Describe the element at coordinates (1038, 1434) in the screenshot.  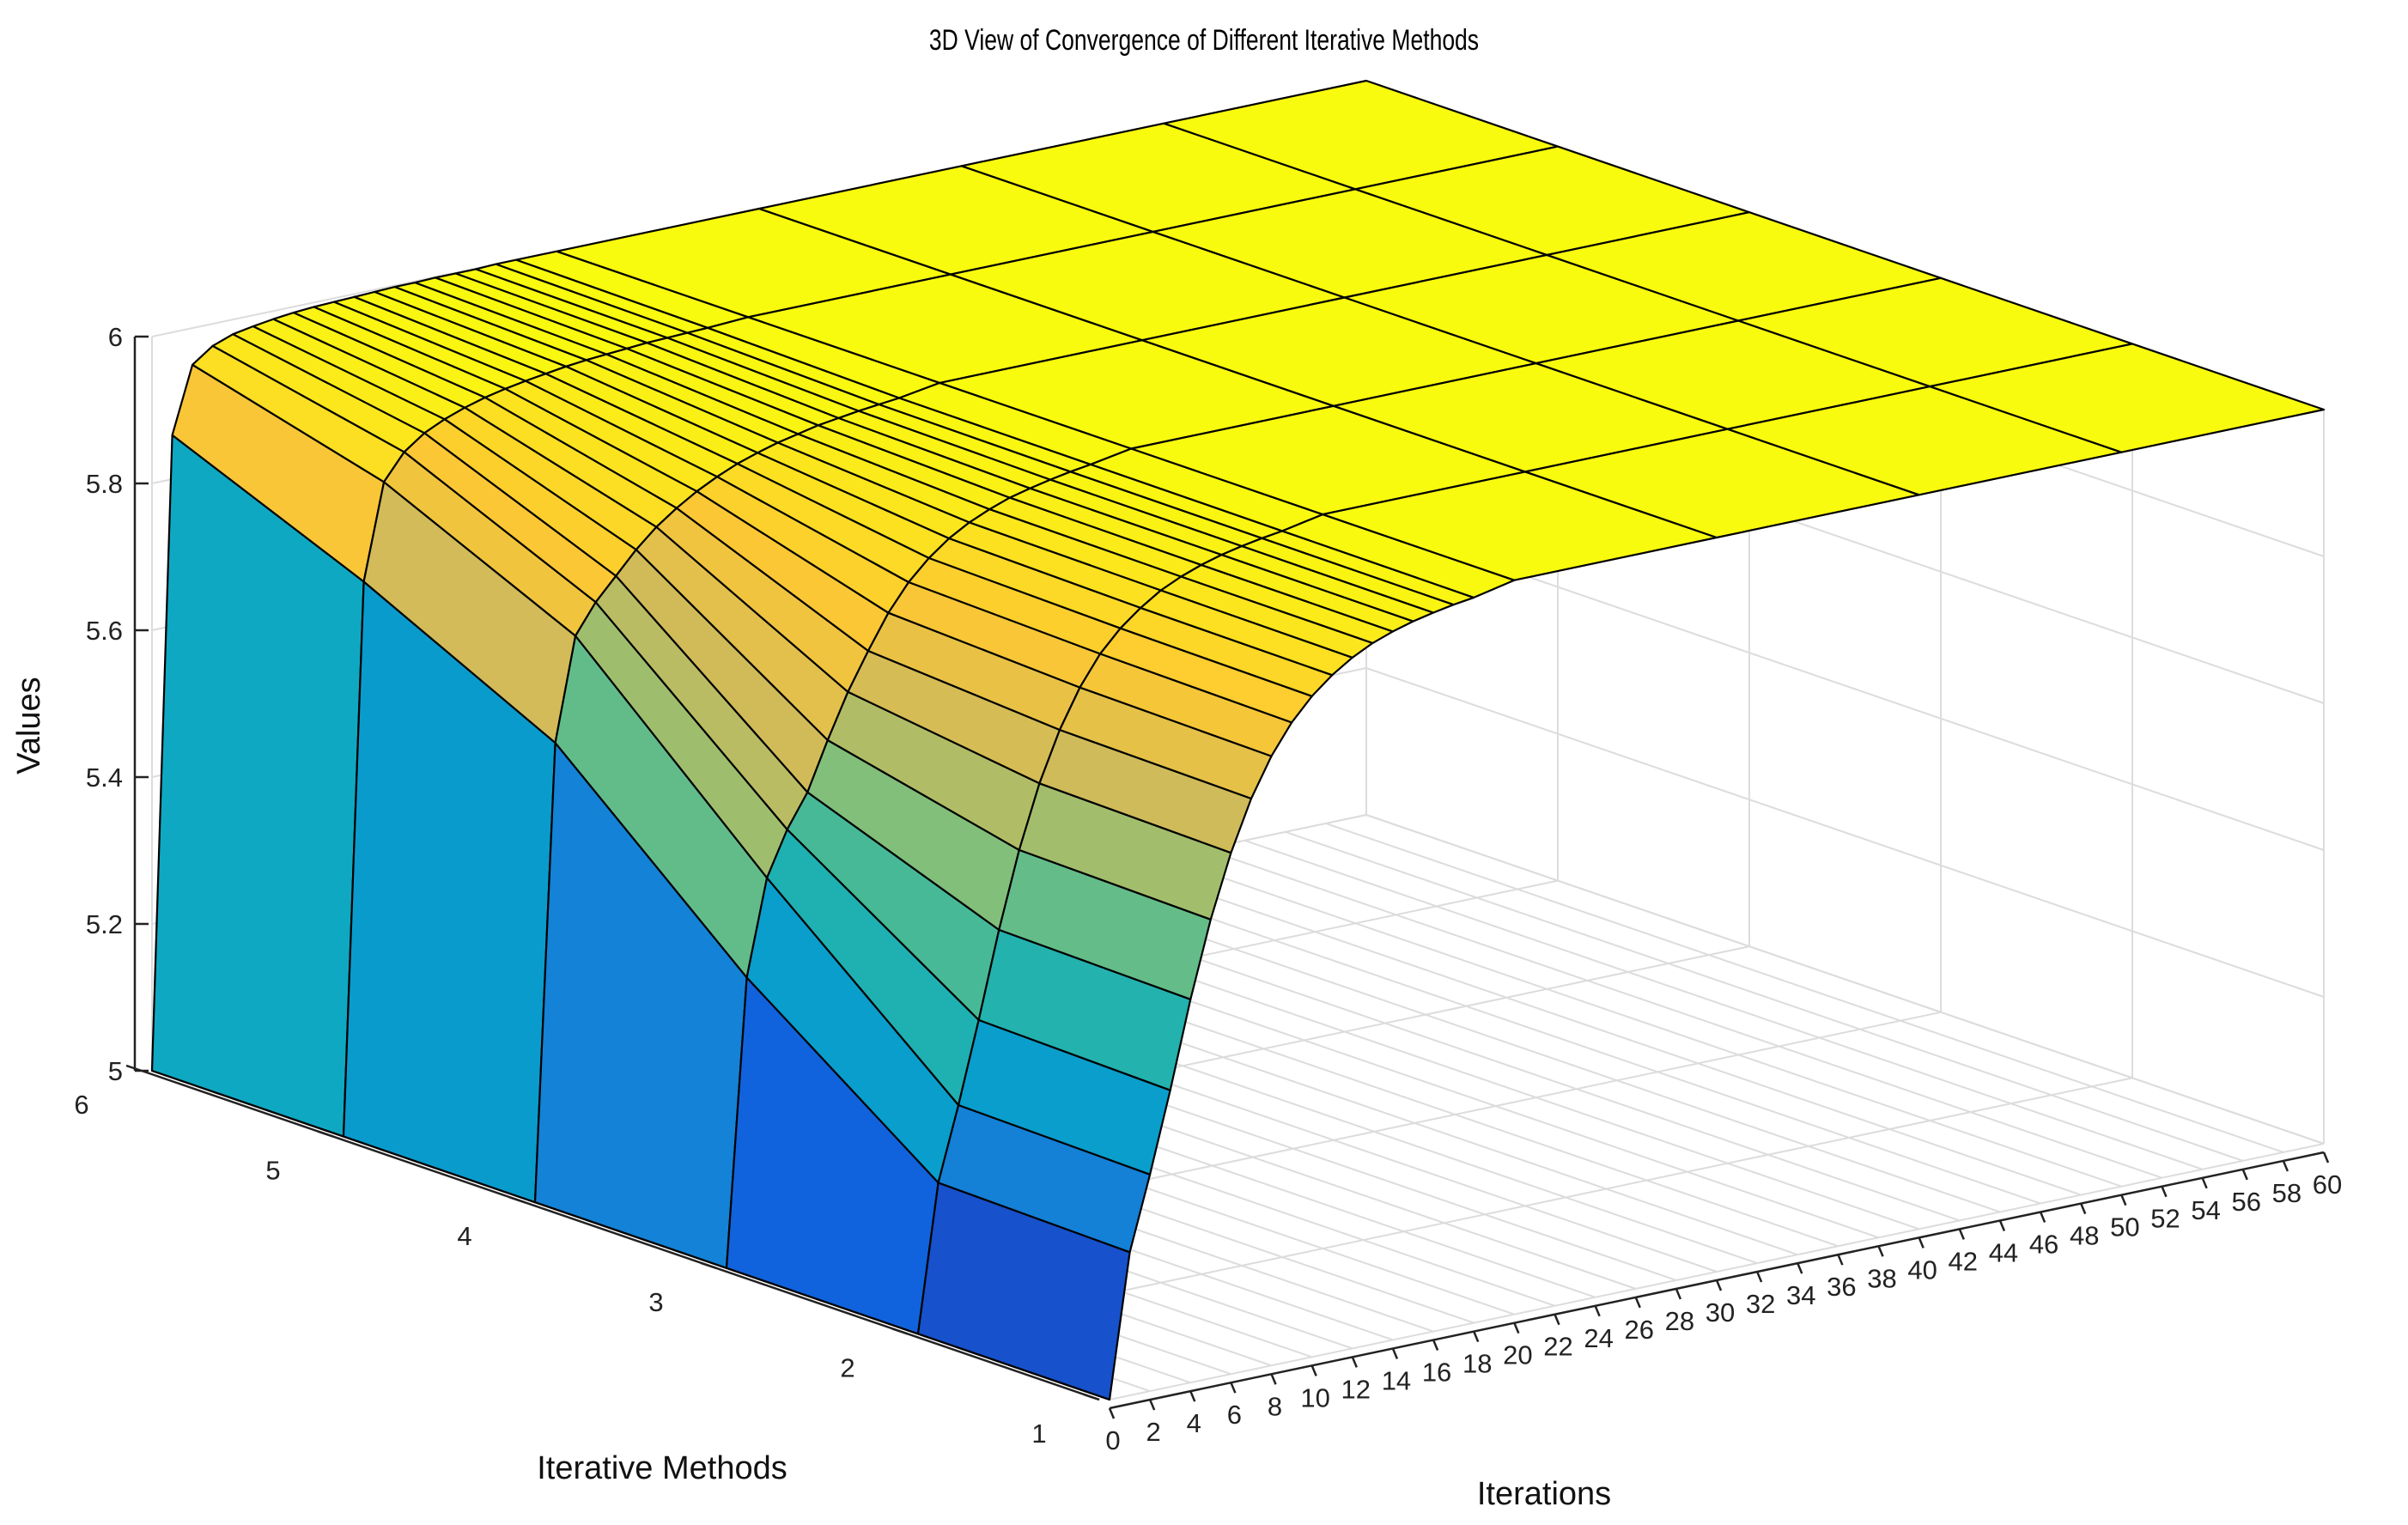
I see `y-tick-label: 1` at that location.